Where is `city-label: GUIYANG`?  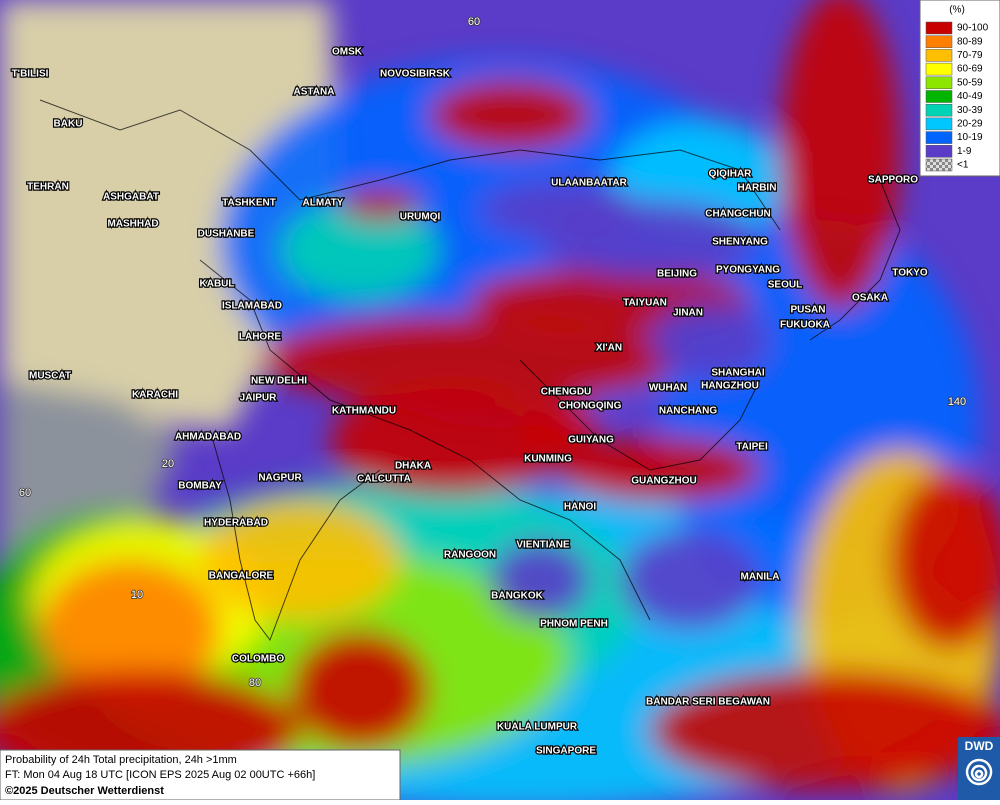 city-label: GUIYANG is located at coordinates (591, 440).